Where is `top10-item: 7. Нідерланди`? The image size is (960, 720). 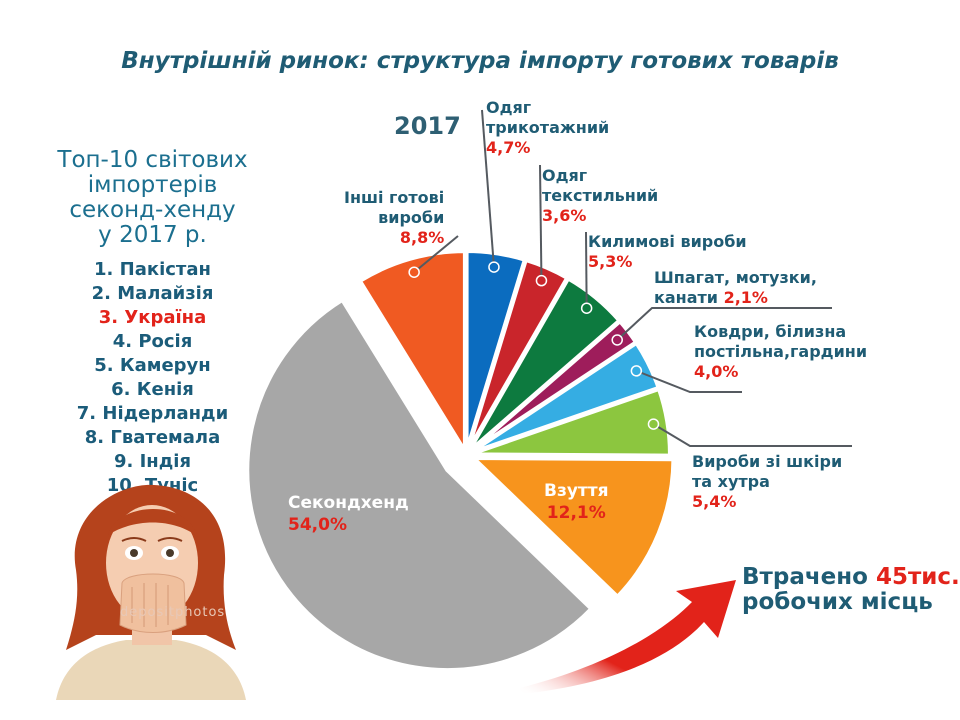
top10-item: 7. Нідерланди is located at coordinates (152, 413).